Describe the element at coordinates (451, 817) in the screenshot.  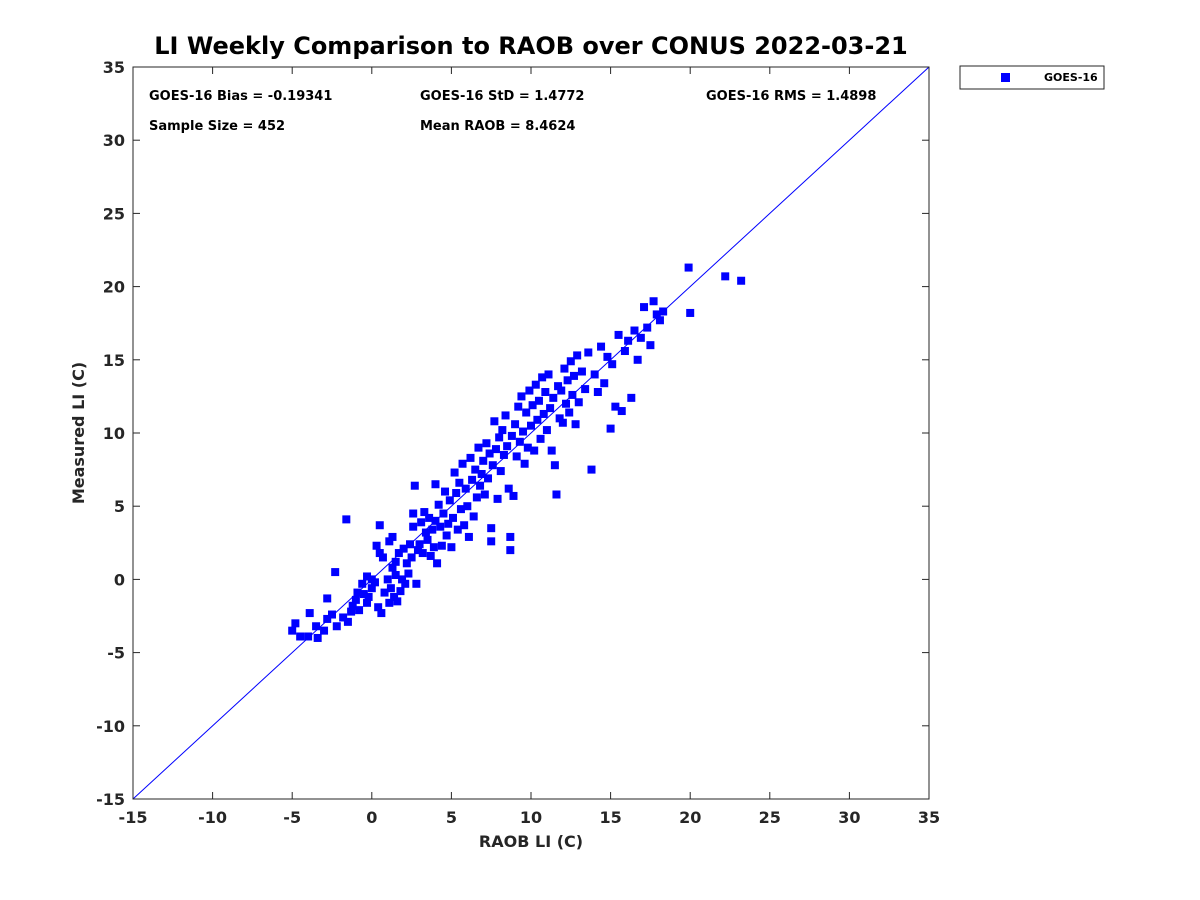
I see `x-tick-label: 5` at that location.